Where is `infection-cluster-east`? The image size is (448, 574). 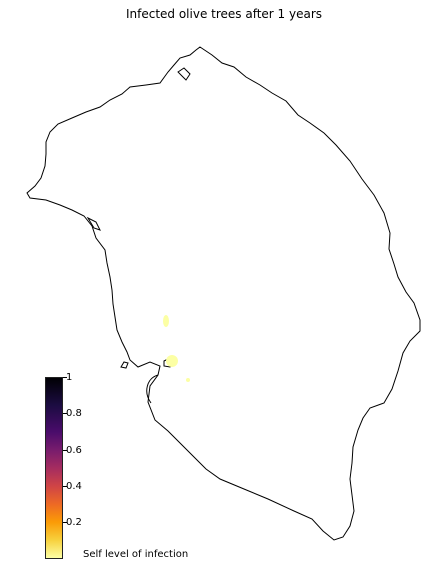 infection-cluster-east is located at coordinates (188, 380).